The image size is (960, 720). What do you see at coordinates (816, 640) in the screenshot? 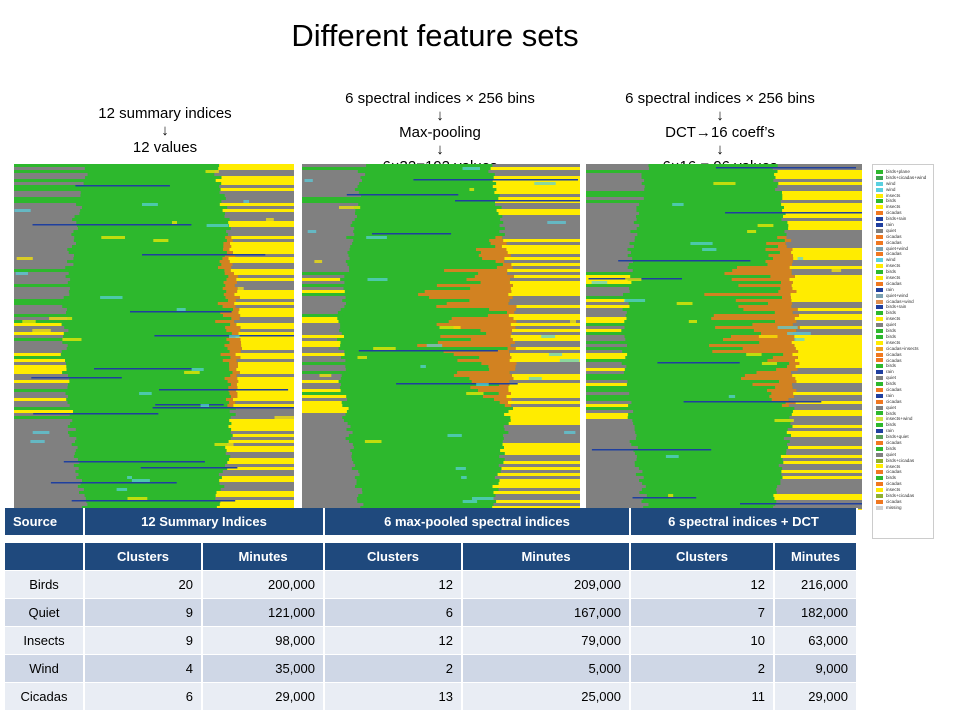
I see `cell: 63,000` at bounding box center [816, 640].